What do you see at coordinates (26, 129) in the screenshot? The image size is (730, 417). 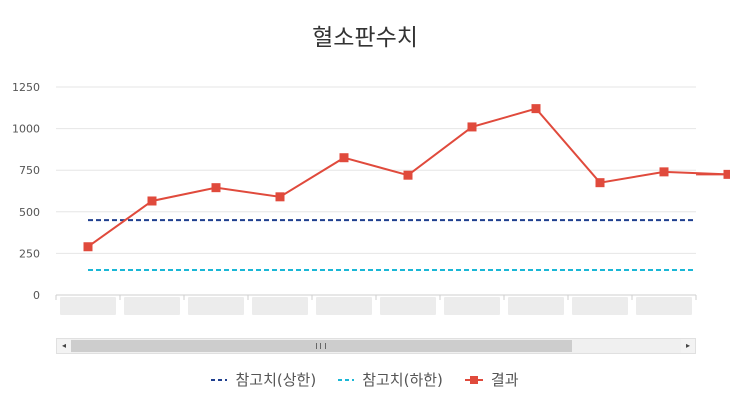 I see `y-tick-label: 1000` at bounding box center [26, 129].